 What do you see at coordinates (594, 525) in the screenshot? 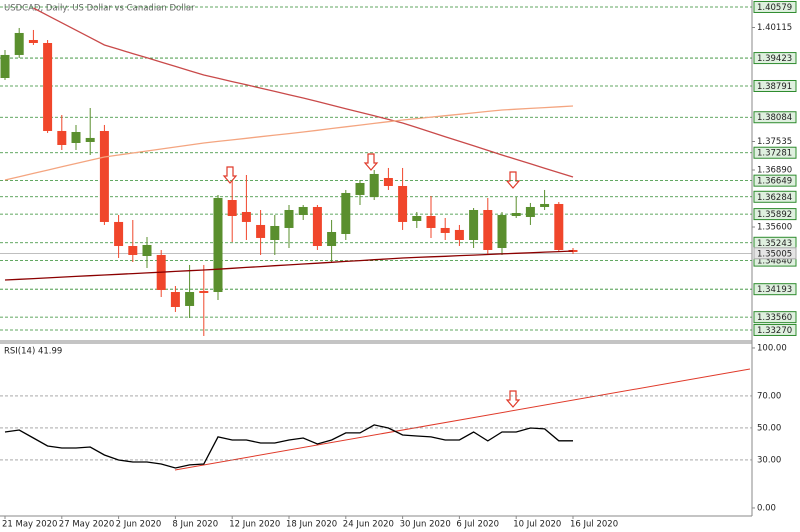
I see `x-tick-label: 16 Jul 2020` at bounding box center [594, 525].